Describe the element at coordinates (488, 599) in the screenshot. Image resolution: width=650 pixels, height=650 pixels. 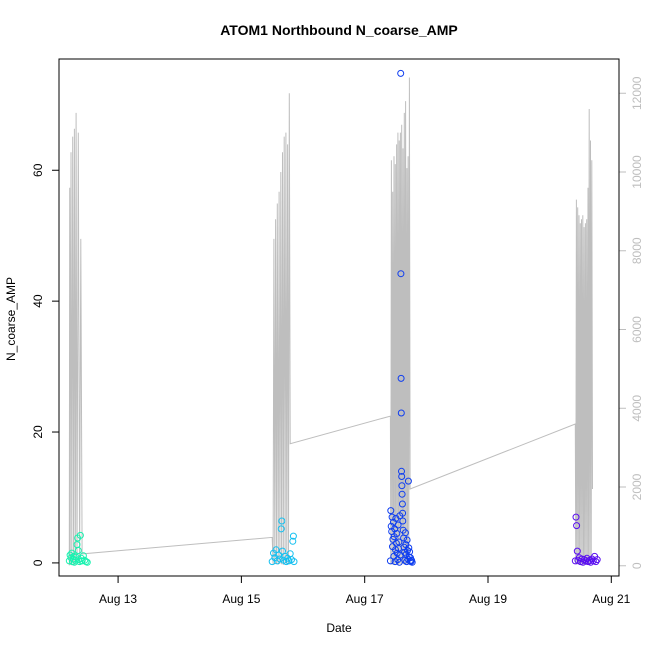
I see `x-tick-label: Aug 19` at that location.